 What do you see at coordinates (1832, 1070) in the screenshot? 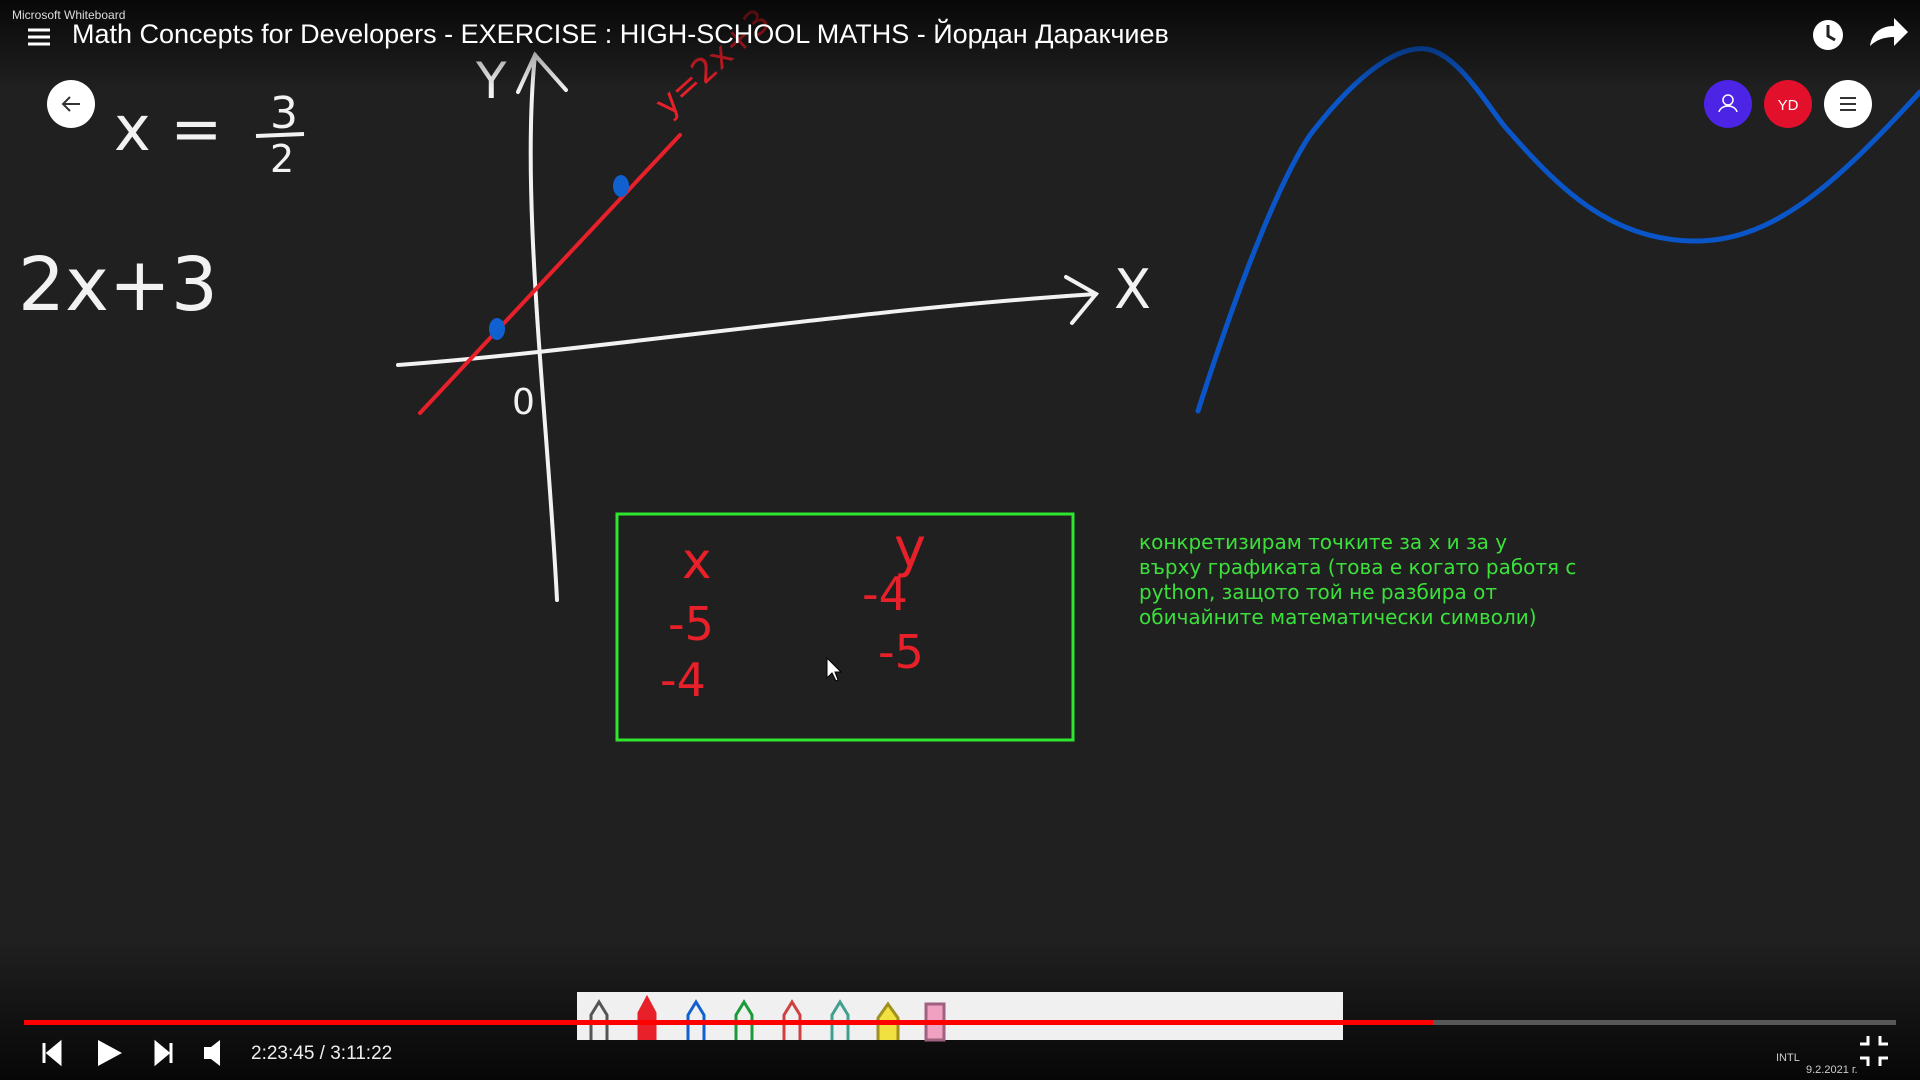
I see `taskbar-date: 9.2.2021 г.` at bounding box center [1832, 1070].